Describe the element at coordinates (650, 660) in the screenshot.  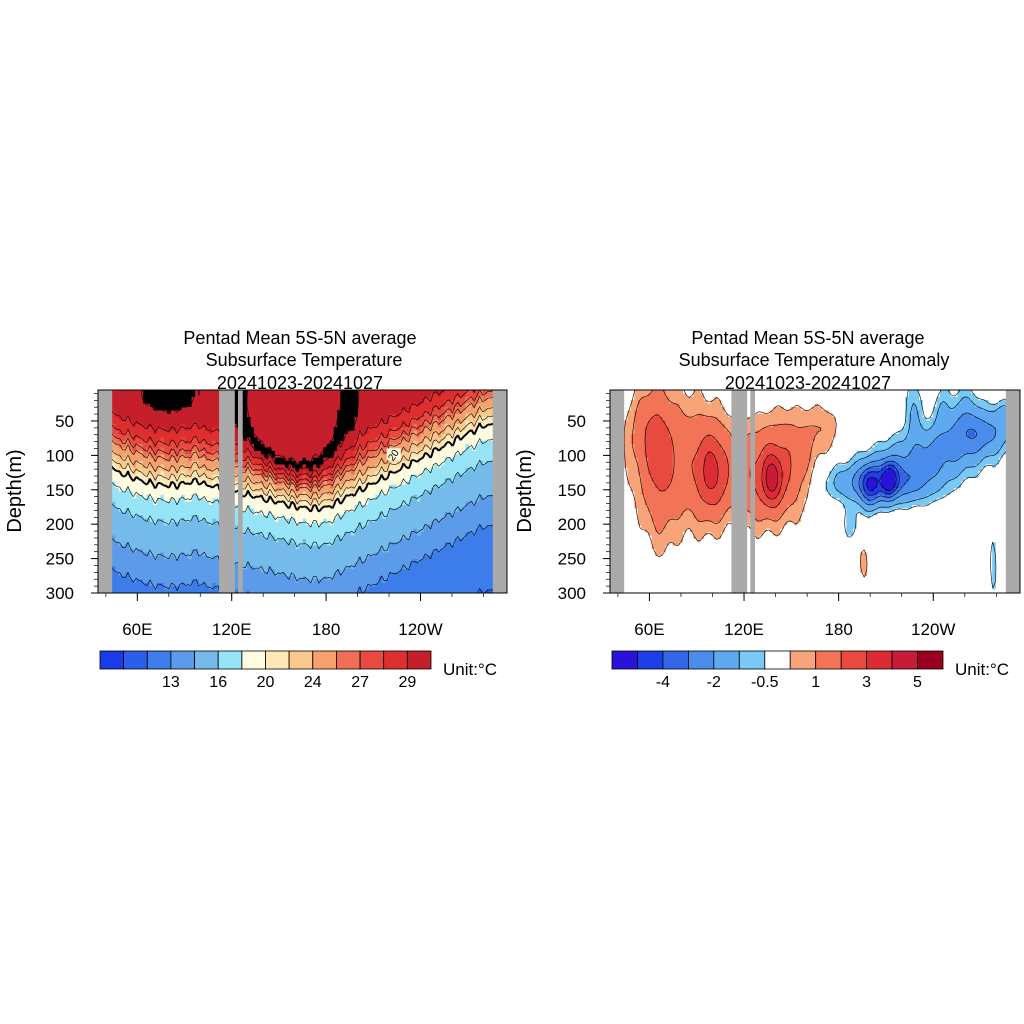
I see `colorbar-box` at that location.